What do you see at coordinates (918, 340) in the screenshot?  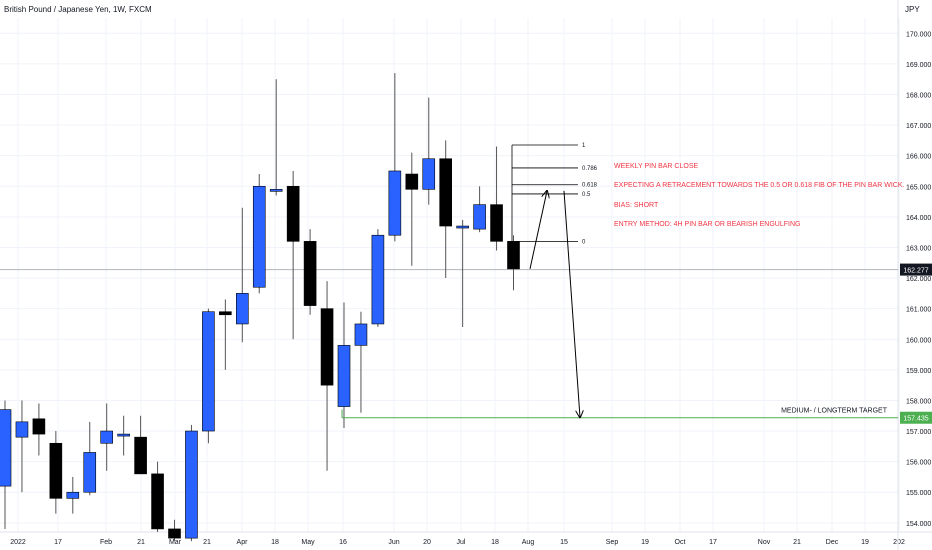 I see `y-tick-label: 160.000` at bounding box center [918, 340].